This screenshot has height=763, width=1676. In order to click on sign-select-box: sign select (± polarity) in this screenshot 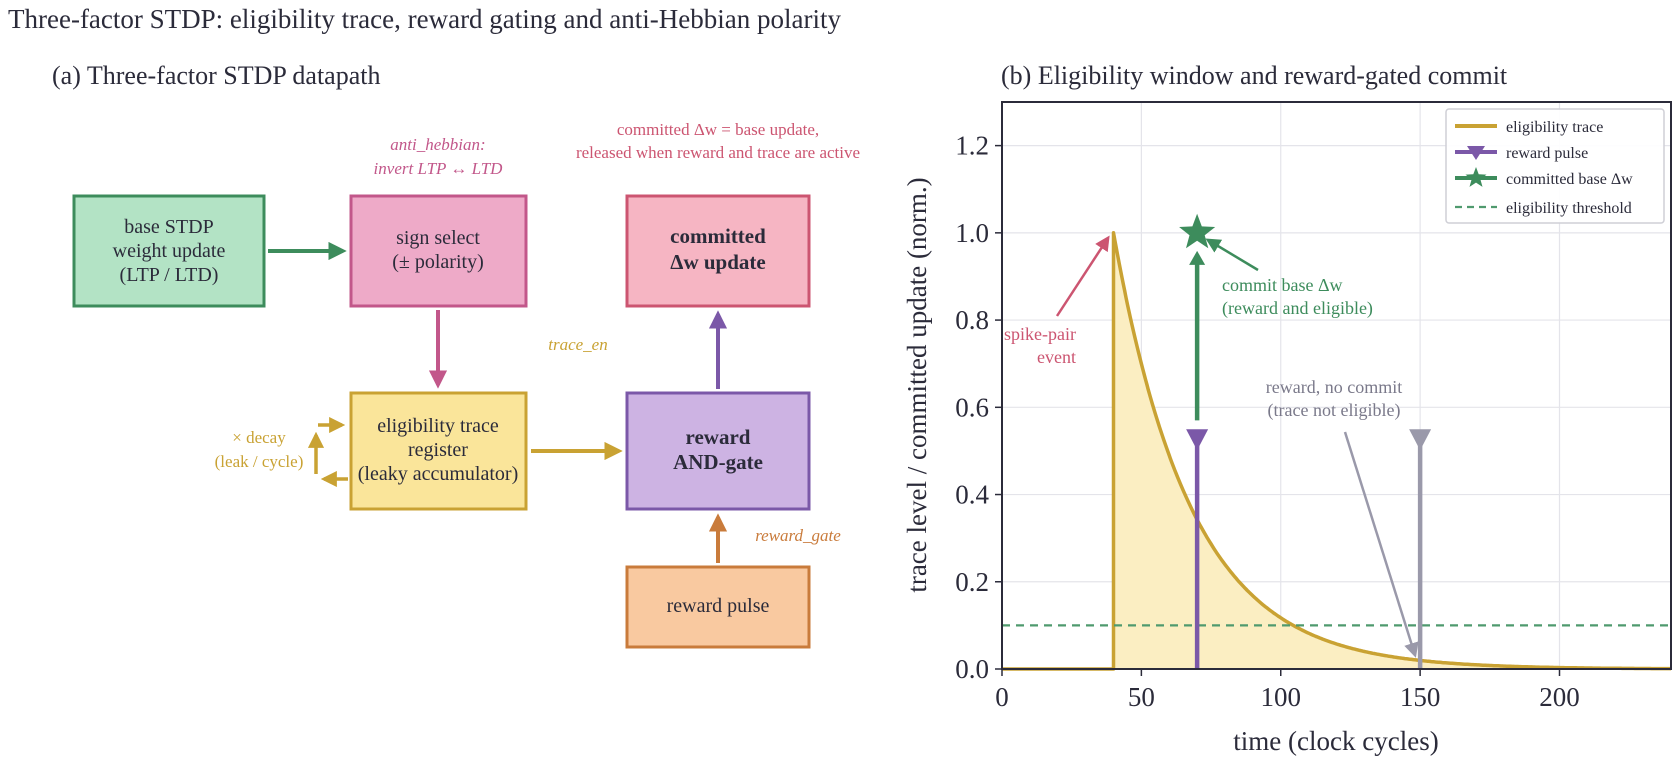, I will do `click(438, 251)`.